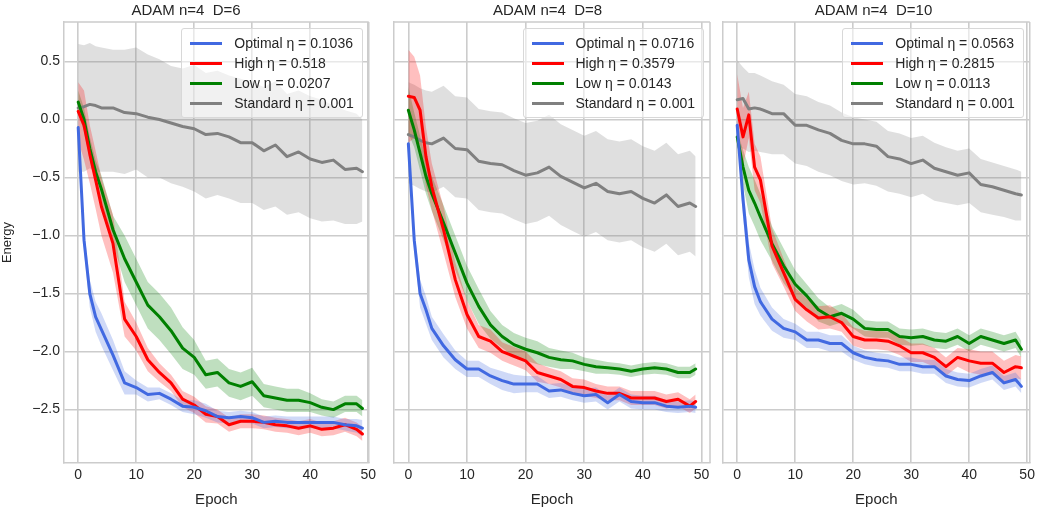 The height and width of the screenshot is (509, 1039). What do you see at coordinates (46, 234) in the screenshot?
I see `y-tick-label: −1.0` at bounding box center [46, 234].